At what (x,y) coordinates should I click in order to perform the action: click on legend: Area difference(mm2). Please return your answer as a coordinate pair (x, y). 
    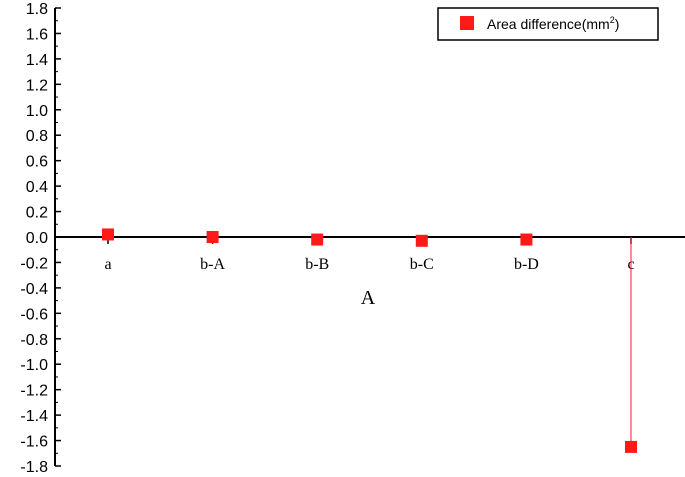
    Looking at the image, I should click on (548, 24).